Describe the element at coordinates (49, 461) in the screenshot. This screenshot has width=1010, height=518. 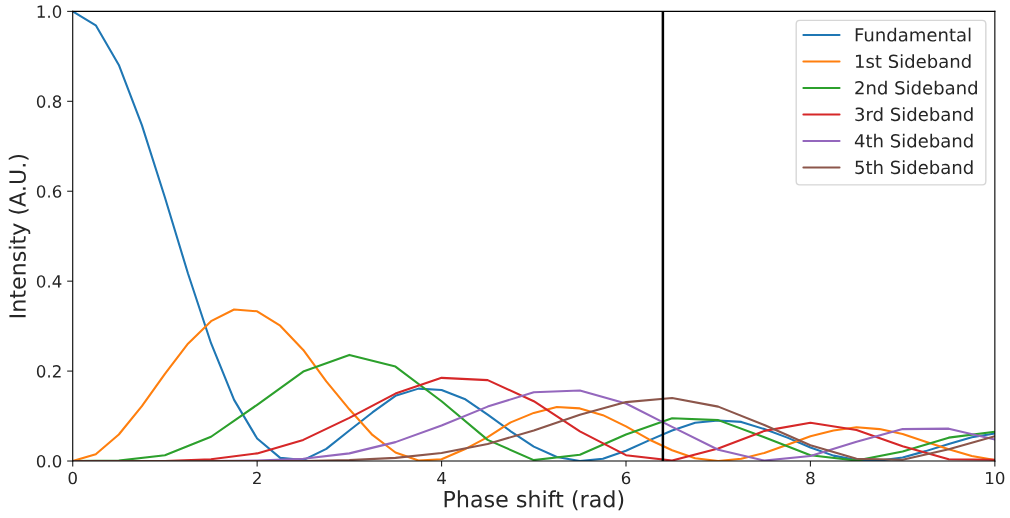
I see `y-tick-label: 0.0` at that location.